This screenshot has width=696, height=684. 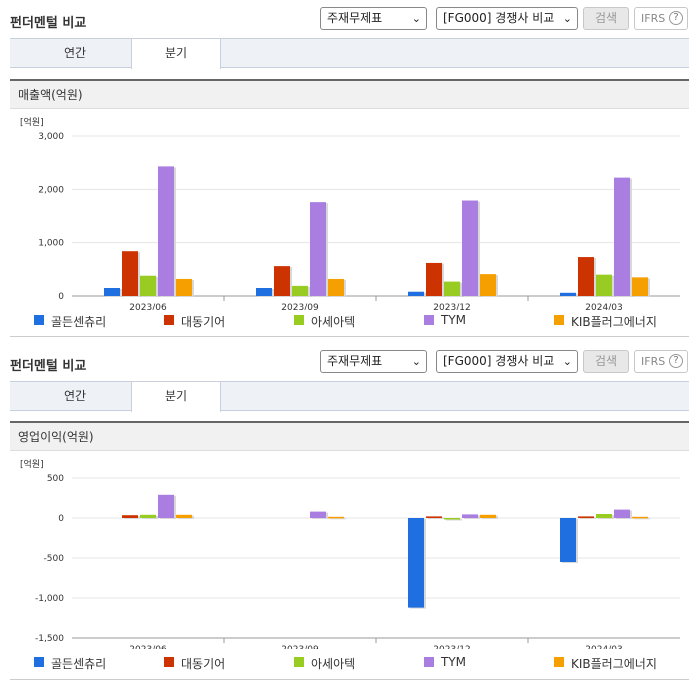 What do you see at coordinates (54, 559) in the screenshot?
I see `y-tick-label: -500` at bounding box center [54, 559].